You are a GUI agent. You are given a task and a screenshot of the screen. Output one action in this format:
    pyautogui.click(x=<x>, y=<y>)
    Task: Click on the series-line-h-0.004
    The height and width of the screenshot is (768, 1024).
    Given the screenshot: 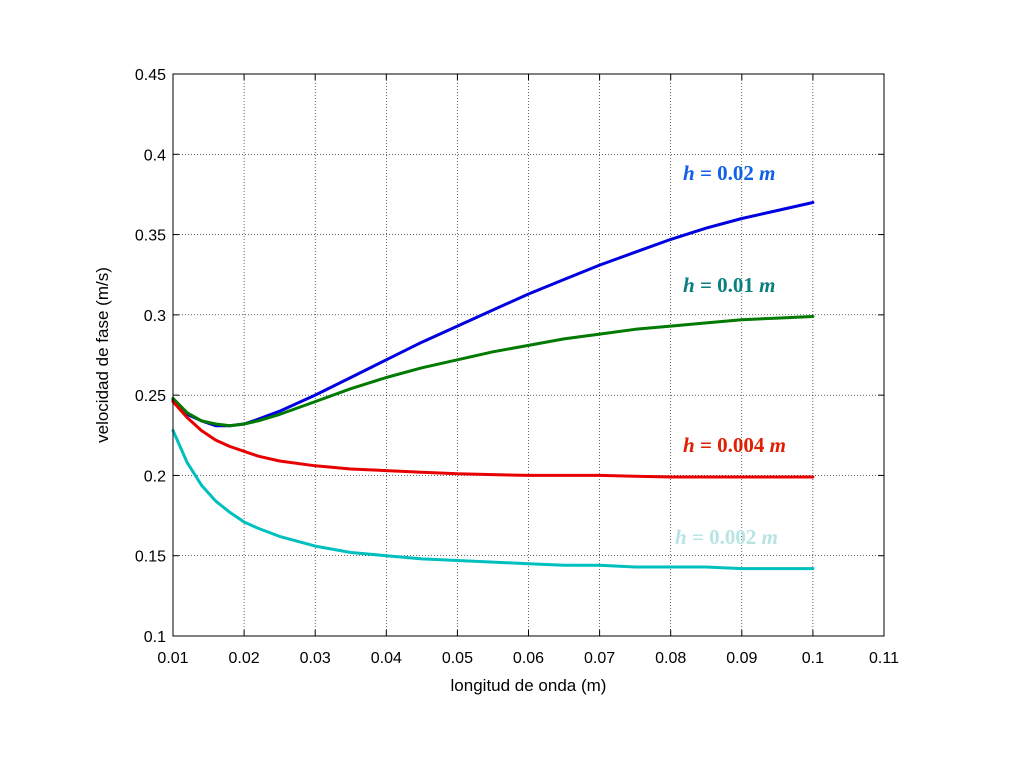 What is the action you would take?
    pyautogui.click(x=493, y=439)
    